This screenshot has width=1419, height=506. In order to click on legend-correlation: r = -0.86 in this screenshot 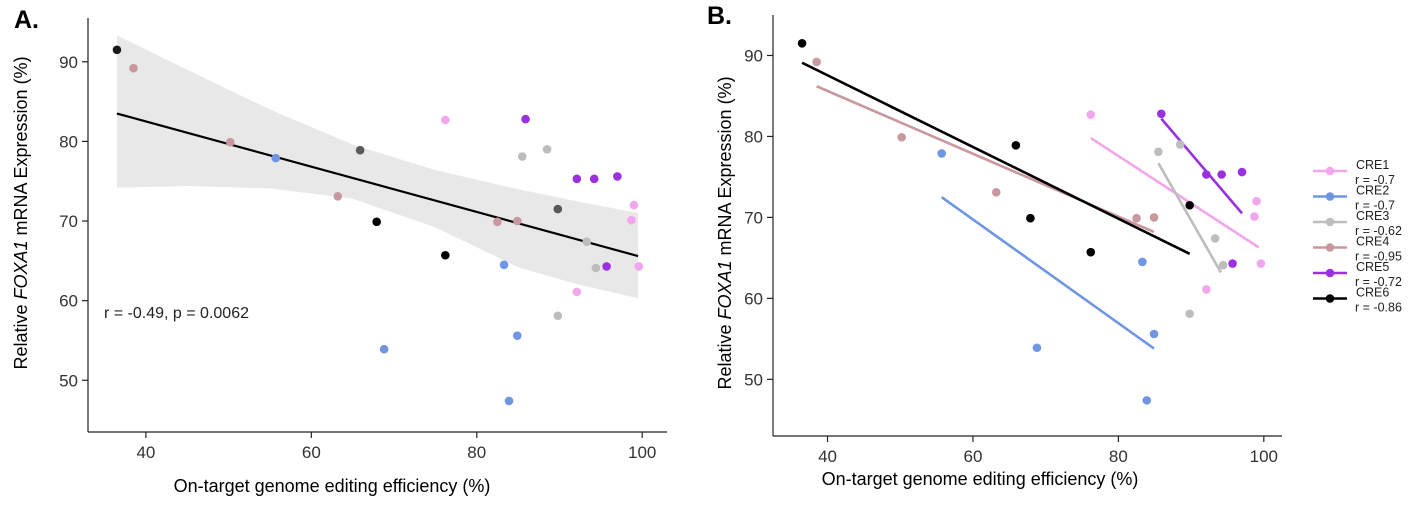, I will do `click(1378, 308)`.